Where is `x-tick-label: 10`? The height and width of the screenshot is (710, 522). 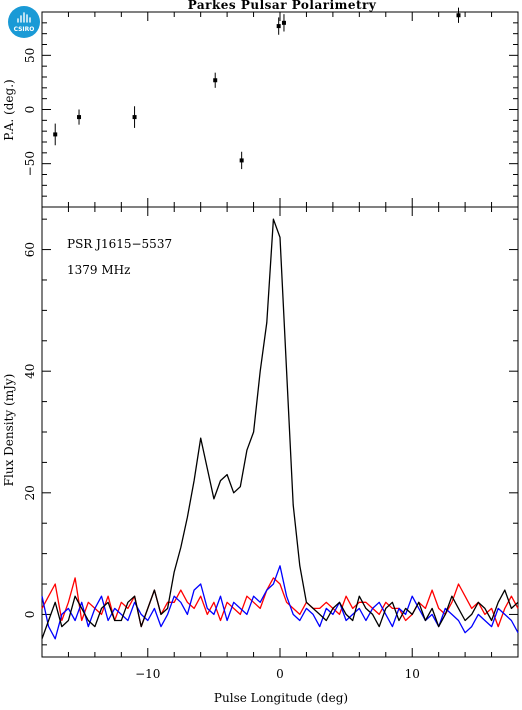 x-tick-label: 10 is located at coordinates (412, 674).